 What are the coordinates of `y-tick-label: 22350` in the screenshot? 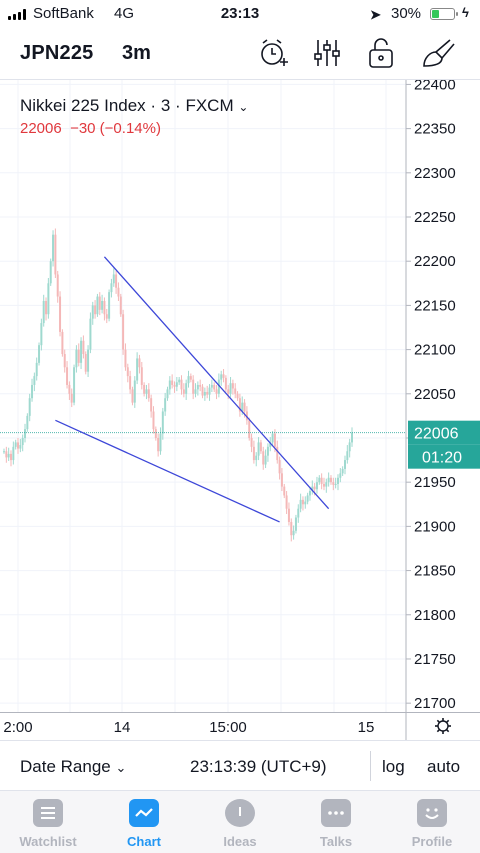 It's located at (435, 129).